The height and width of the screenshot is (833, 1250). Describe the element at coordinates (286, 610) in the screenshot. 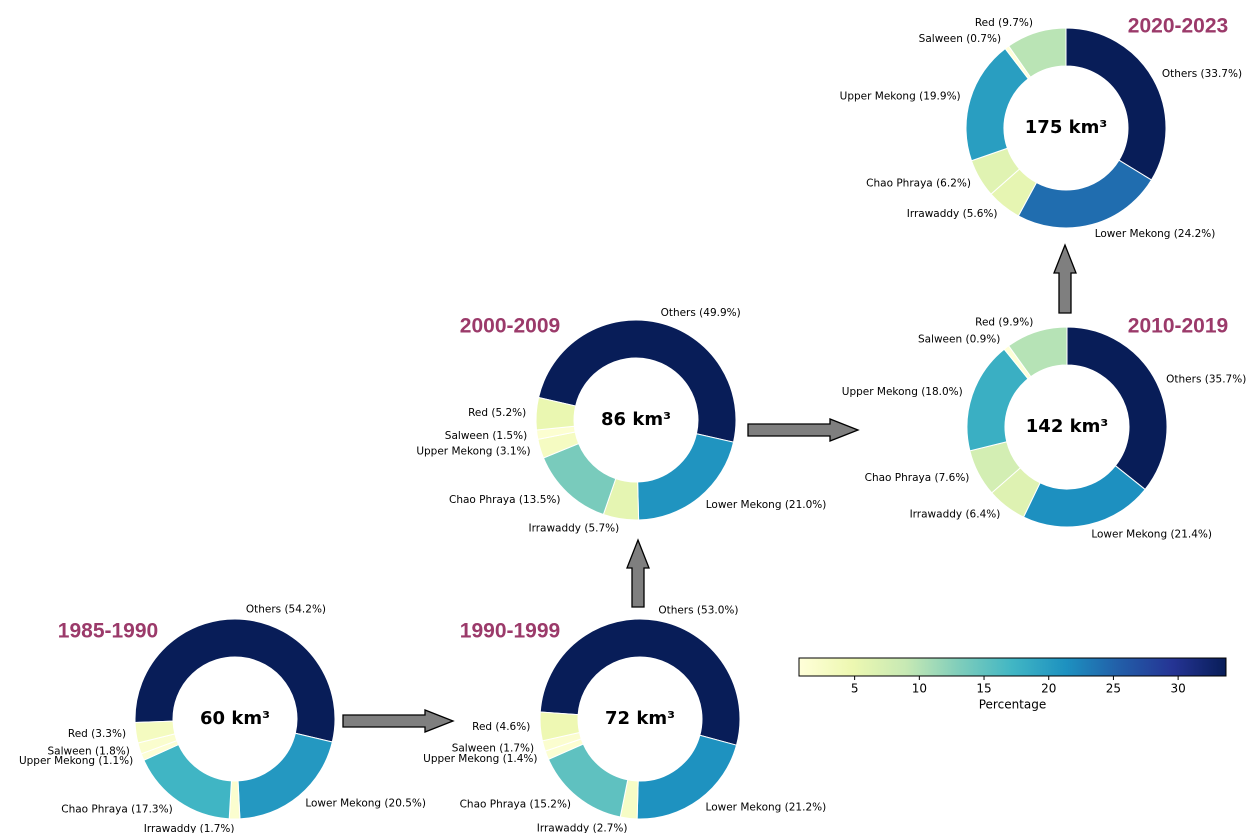

I see `segment-label: Others (54.2%)` at that location.